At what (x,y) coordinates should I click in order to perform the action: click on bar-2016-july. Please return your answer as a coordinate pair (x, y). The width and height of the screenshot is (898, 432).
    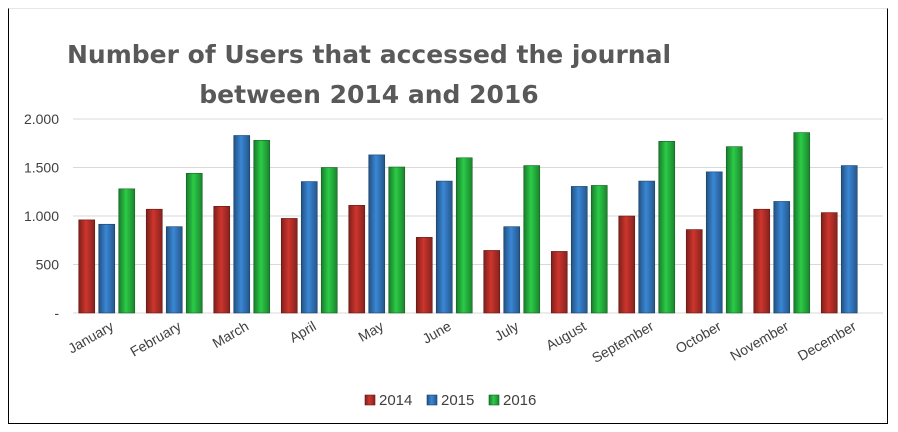
    Looking at the image, I should click on (532, 239).